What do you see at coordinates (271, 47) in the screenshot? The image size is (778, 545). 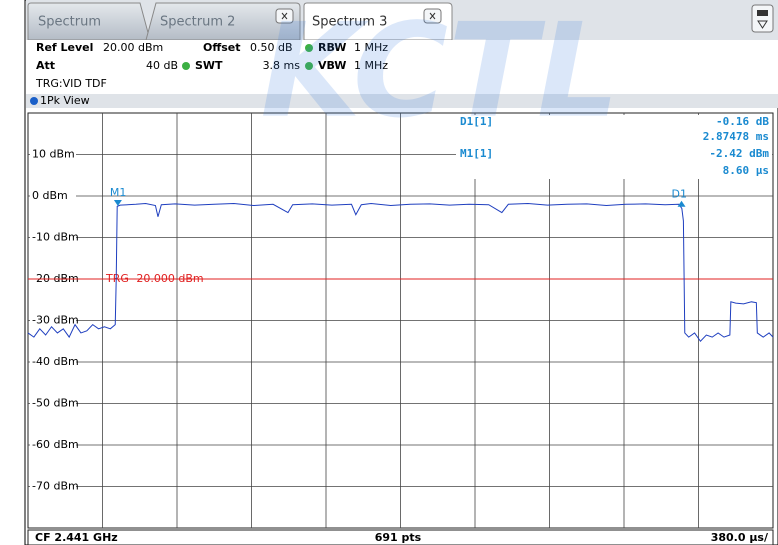 I see `setting-value: 0.50 dB` at bounding box center [271, 47].